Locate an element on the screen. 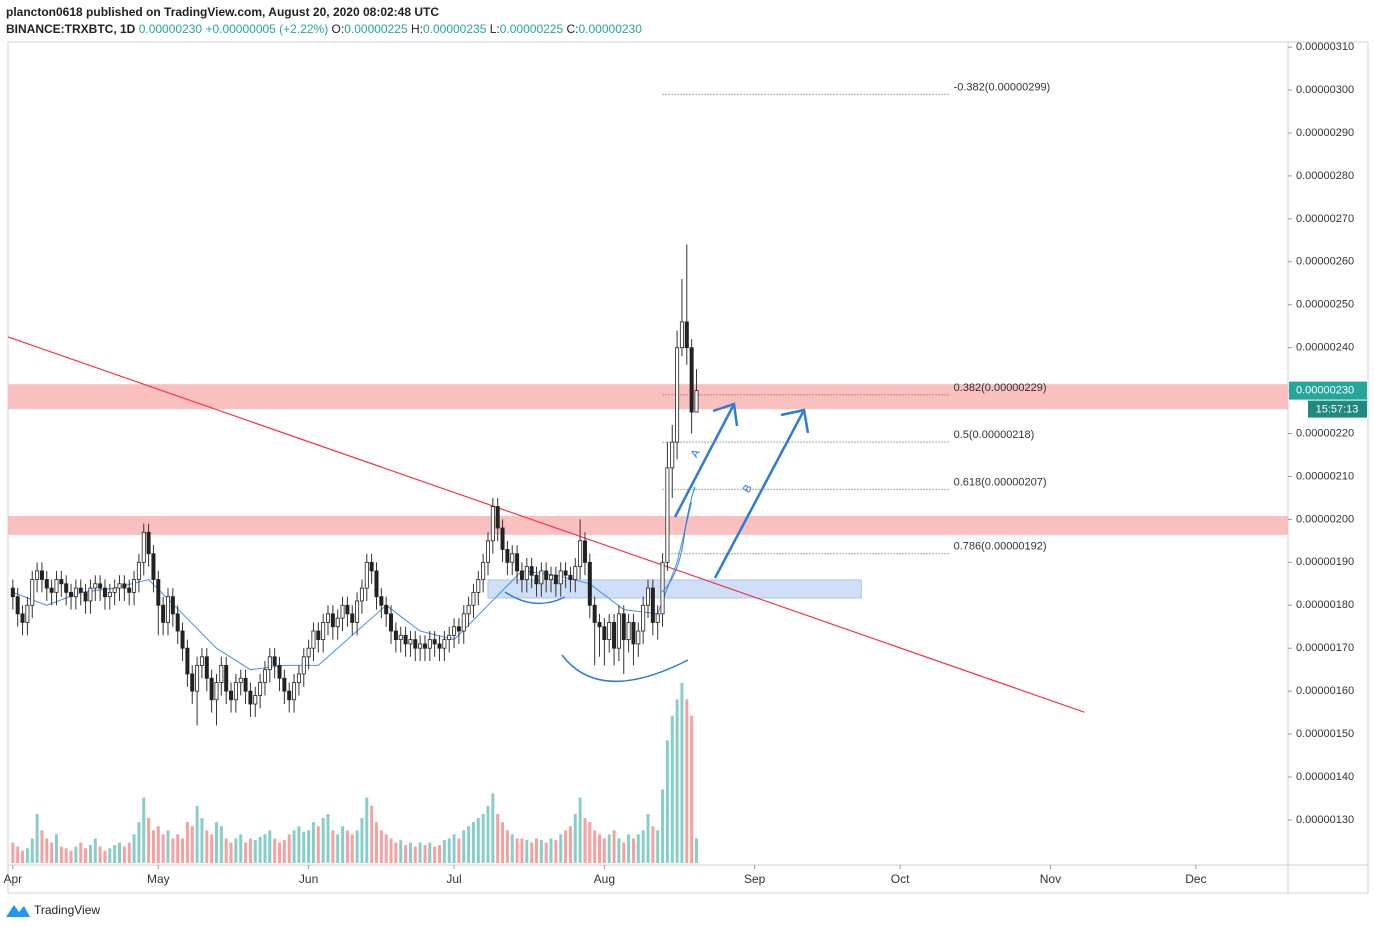 Image resolution: width=1375 pixels, height=930 pixels. small-cup is located at coordinates (535, 598).